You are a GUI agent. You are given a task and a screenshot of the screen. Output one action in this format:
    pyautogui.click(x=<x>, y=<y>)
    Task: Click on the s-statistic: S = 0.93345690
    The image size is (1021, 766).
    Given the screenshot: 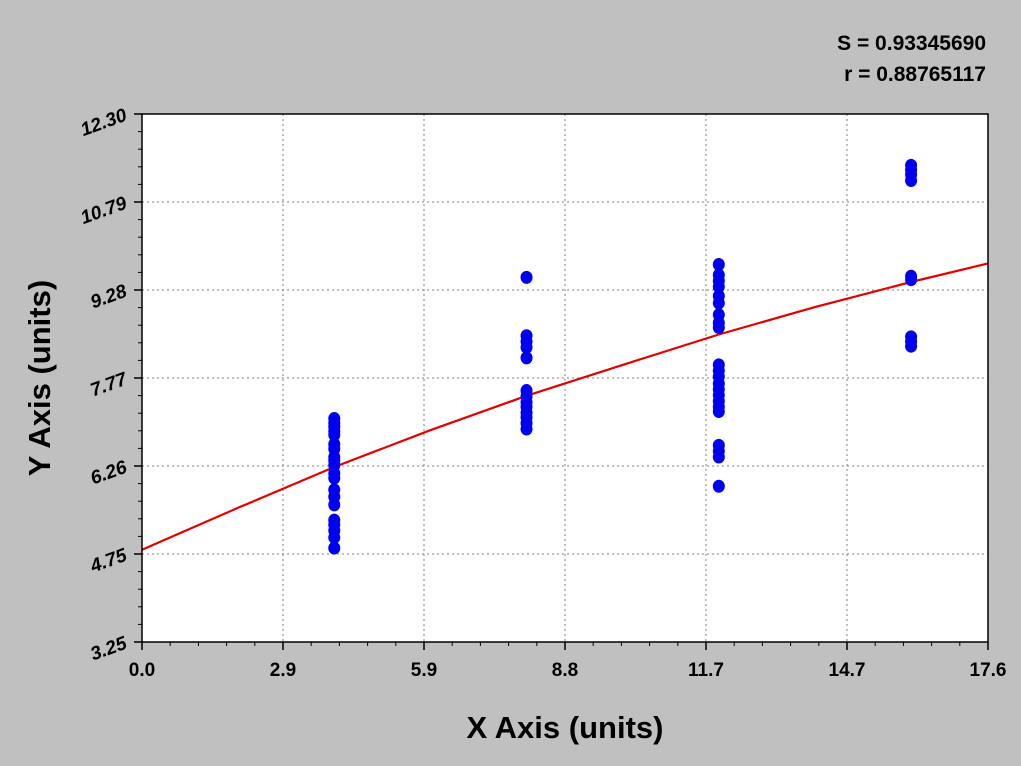 What is the action you would take?
    pyautogui.click(x=911, y=43)
    